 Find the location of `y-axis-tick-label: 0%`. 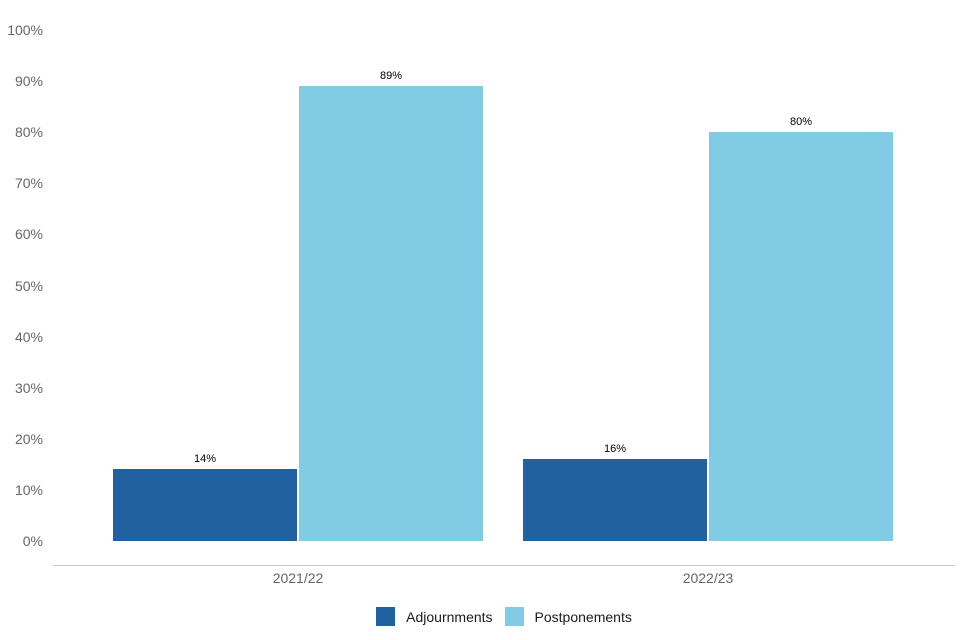

y-axis-tick-label: 0% is located at coordinates (32, 541).